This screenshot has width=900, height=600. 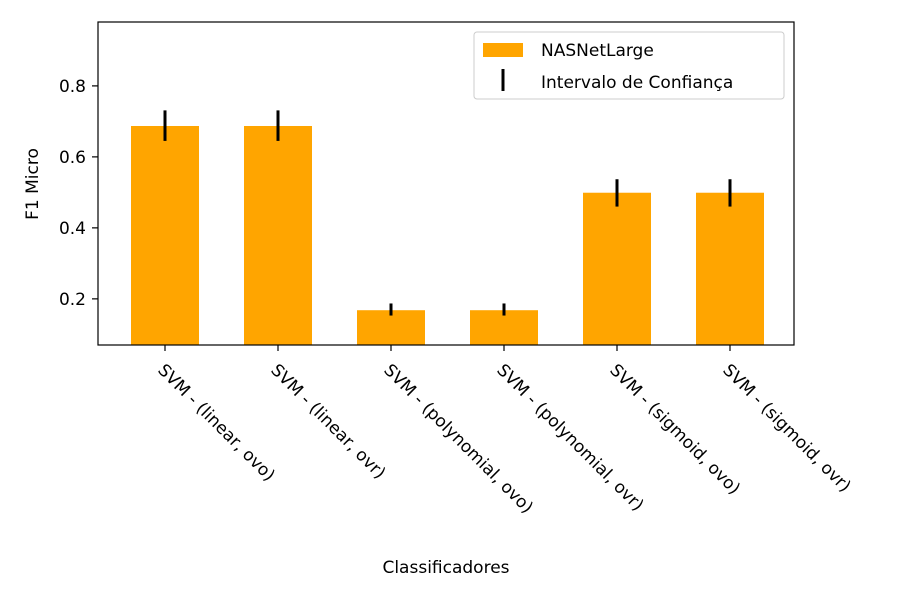 What do you see at coordinates (445, 568) in the screenshot?
I see `x-axis-label: Classificadores` at bounding box center [445, 568].